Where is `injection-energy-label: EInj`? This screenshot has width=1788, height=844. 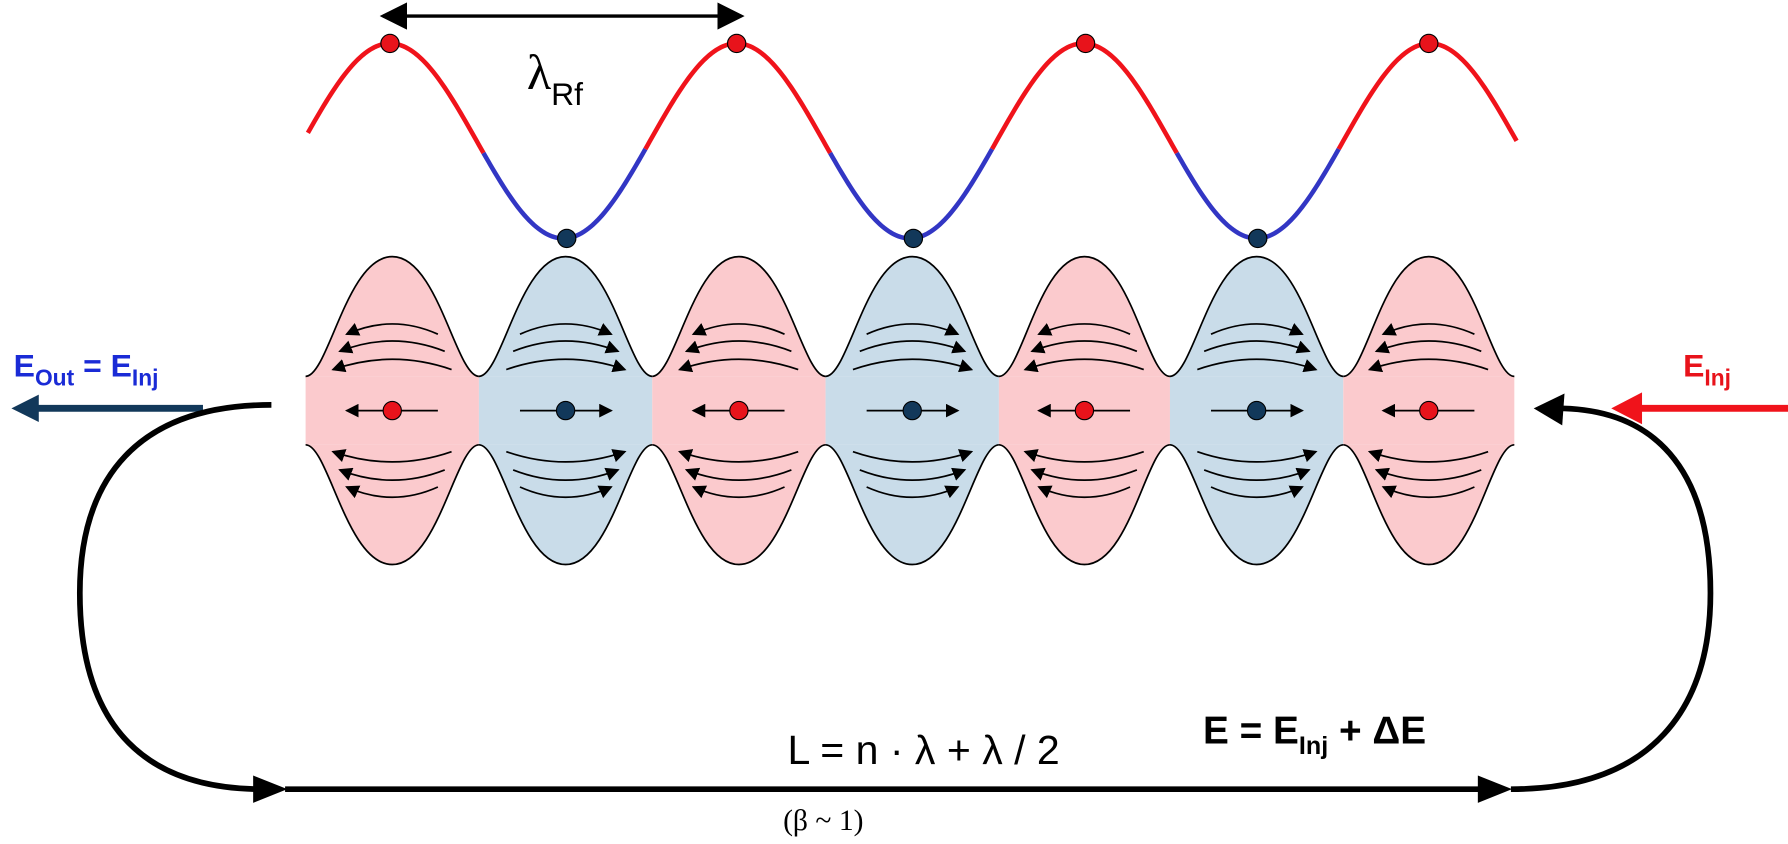
injection-energy-label: EInj is located at coordinates (1707, 368).